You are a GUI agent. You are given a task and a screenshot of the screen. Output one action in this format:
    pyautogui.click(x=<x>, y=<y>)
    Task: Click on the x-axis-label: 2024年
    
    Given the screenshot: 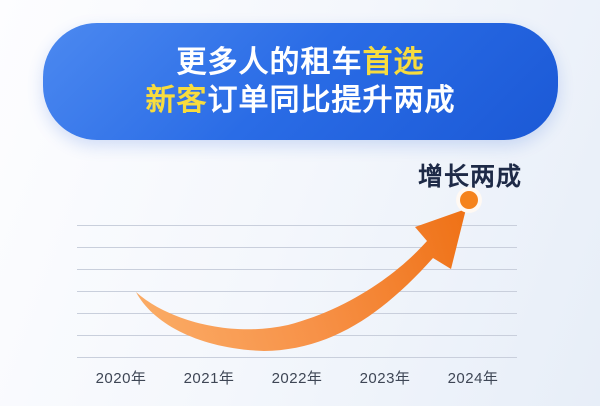 What is the action you would take?
    pyautogui.click(x=473, y=378)
    